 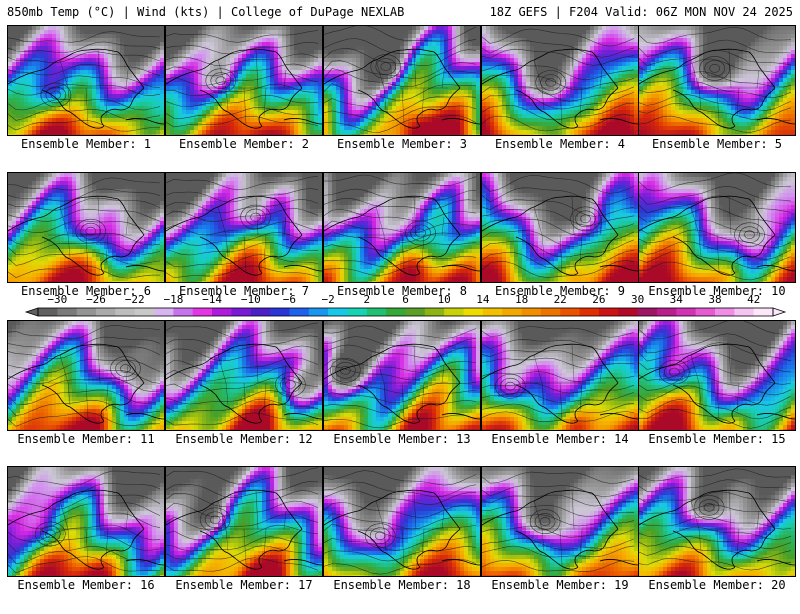 I want to click on member-panel: Ensemble Member: 20, so click(x=717, y=540).